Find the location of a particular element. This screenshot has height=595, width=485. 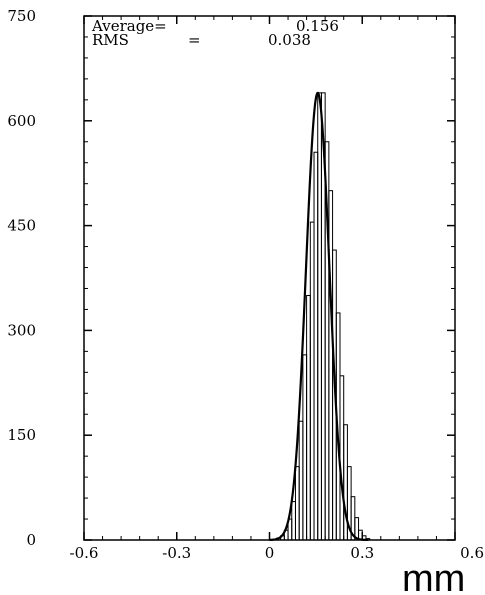

x-tick-label: -0.3 is located at coordinates (176, 553).